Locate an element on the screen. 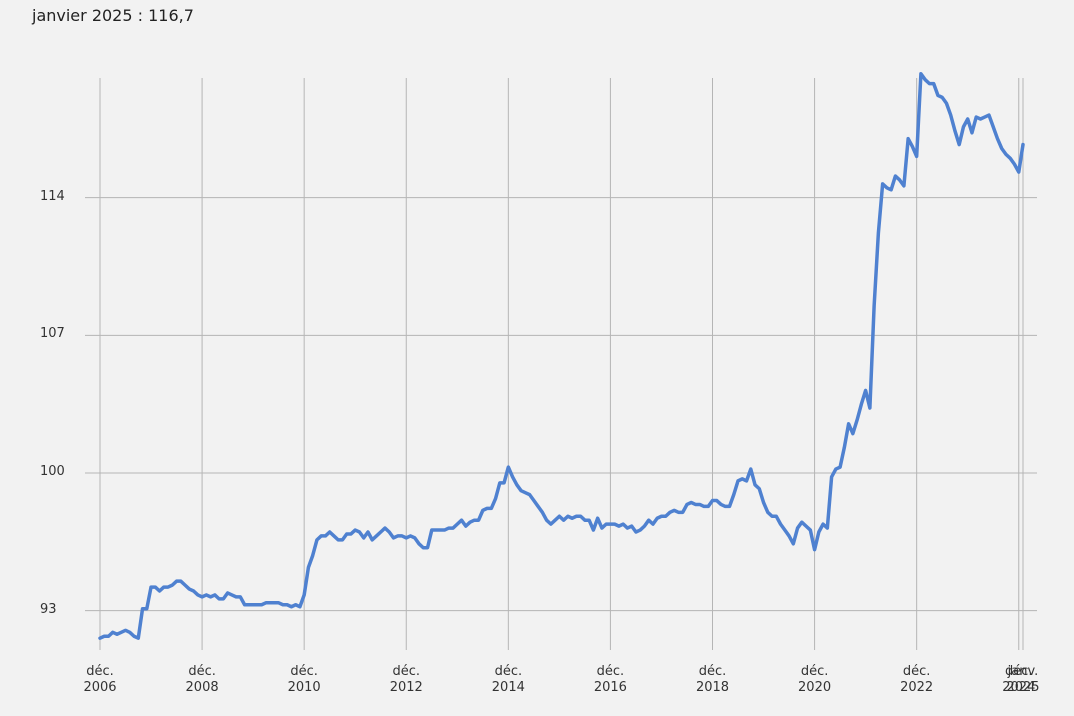  x-tick-label: déc. 2022 is located at coordinates (917, 679).